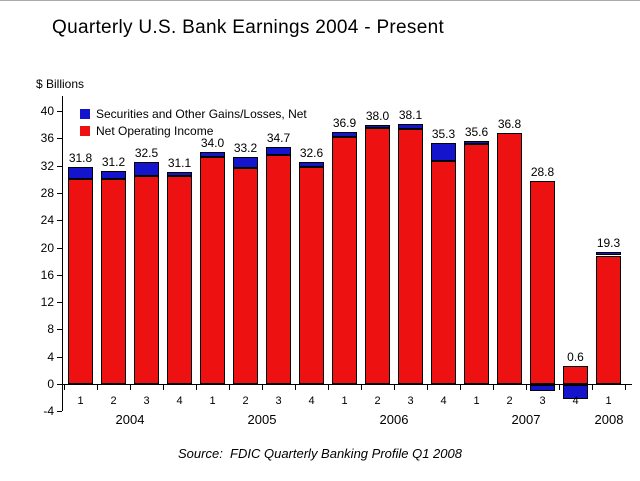 The image size is (640, 481). I want to click on year-label: 2005, so click(262, 419).